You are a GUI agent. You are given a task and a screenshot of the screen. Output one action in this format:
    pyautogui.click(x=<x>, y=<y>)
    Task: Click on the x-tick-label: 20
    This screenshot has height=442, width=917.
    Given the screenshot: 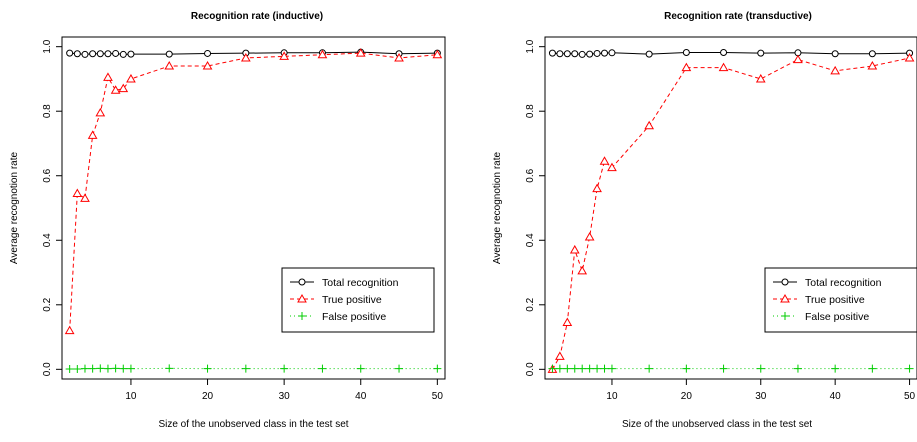 What is the action you would take?
    pyautogui.click(x=687, y=396)
    